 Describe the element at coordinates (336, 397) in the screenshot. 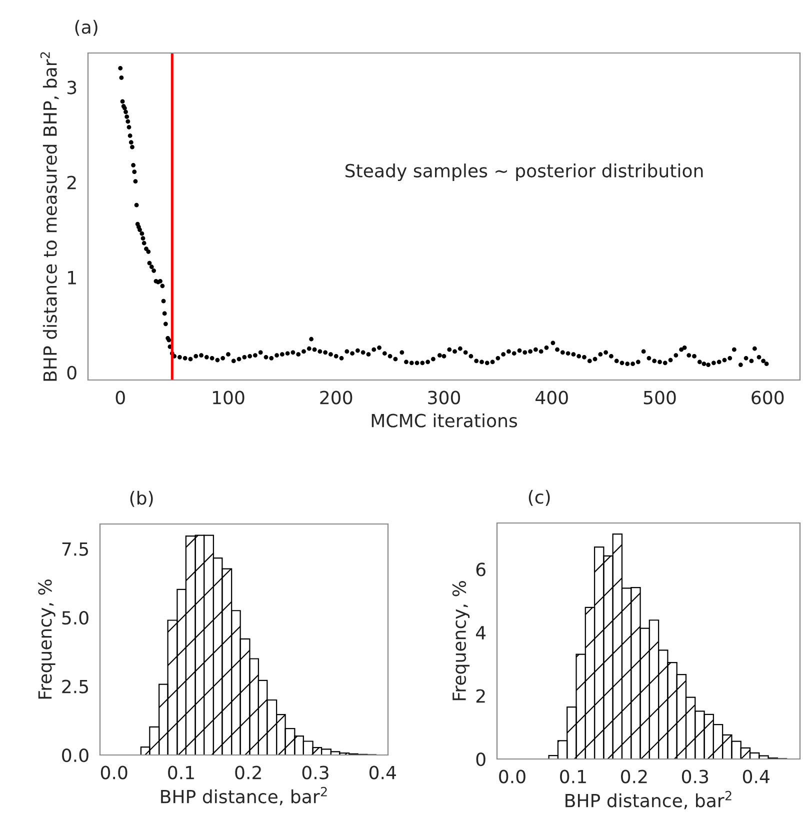

I see `x-tick-label: 200` at that location.